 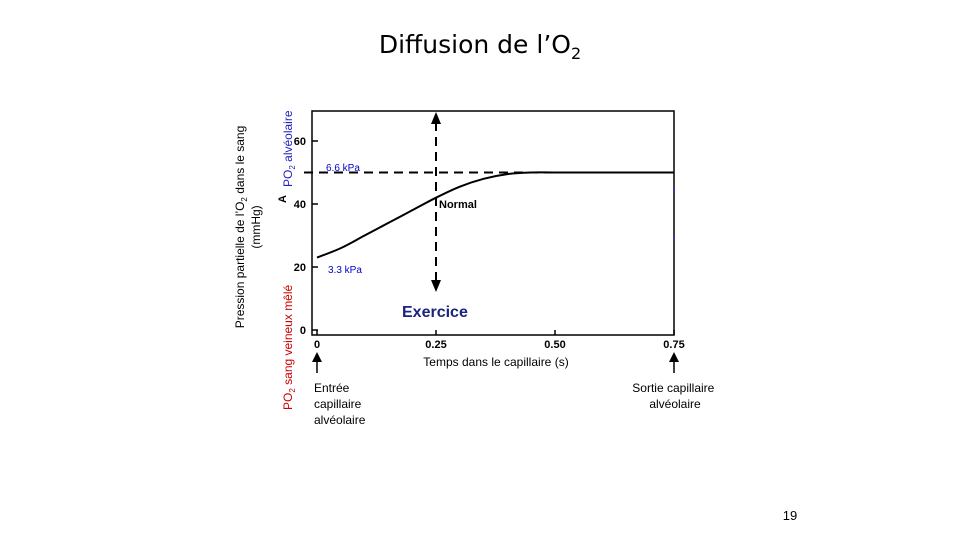 What do you see at coordinates (499, 340) in the screenshot?
I see `x-axis-ticks: 0 0.25 0.50 0.75` at bounding box center [499, 340].